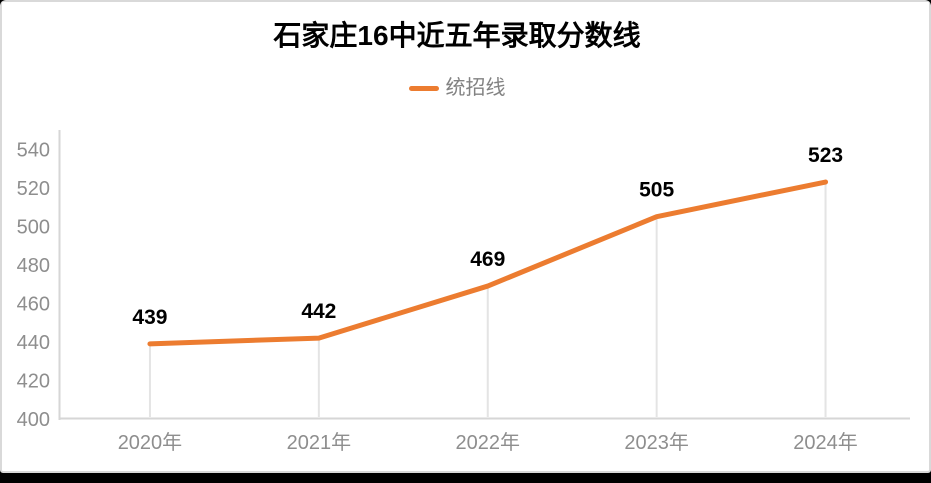 The width and height of the screenshot is (931, 483). I want to click on legend-item: 统招线, so click(457, 88).